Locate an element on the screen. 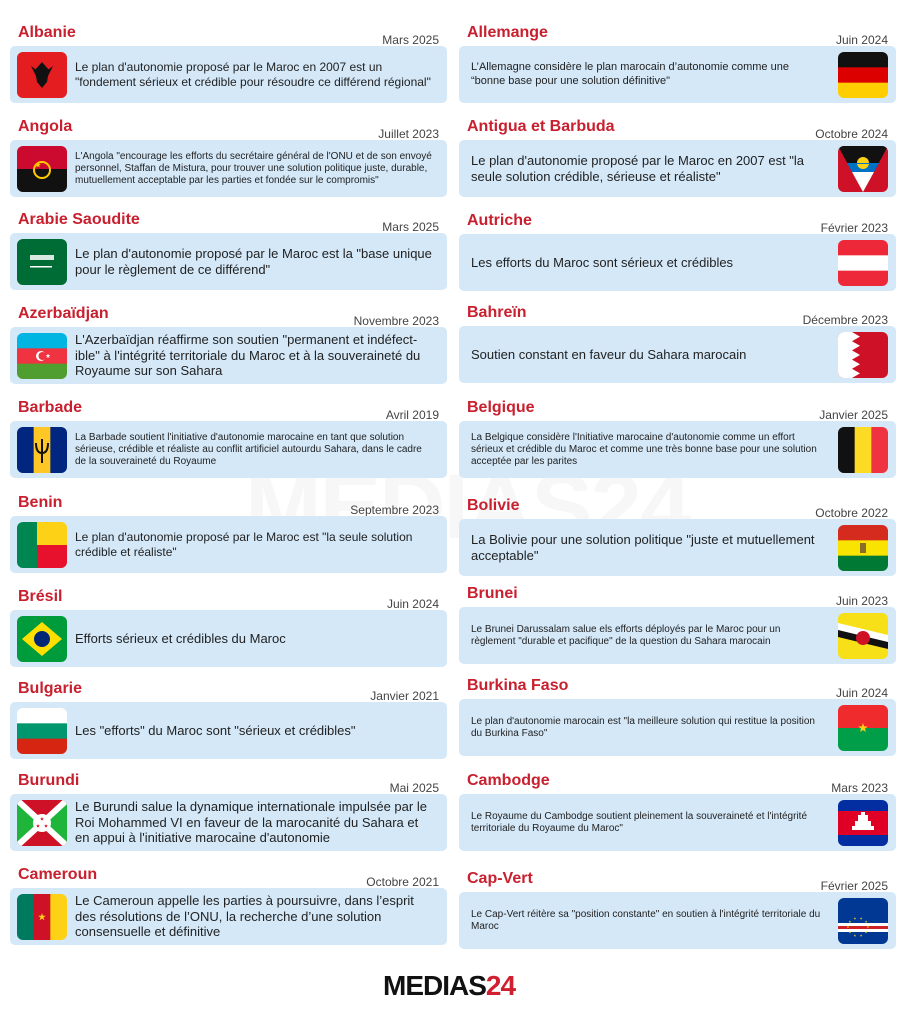  statement-date: Février 2023 is located at coordinates (854, 228).